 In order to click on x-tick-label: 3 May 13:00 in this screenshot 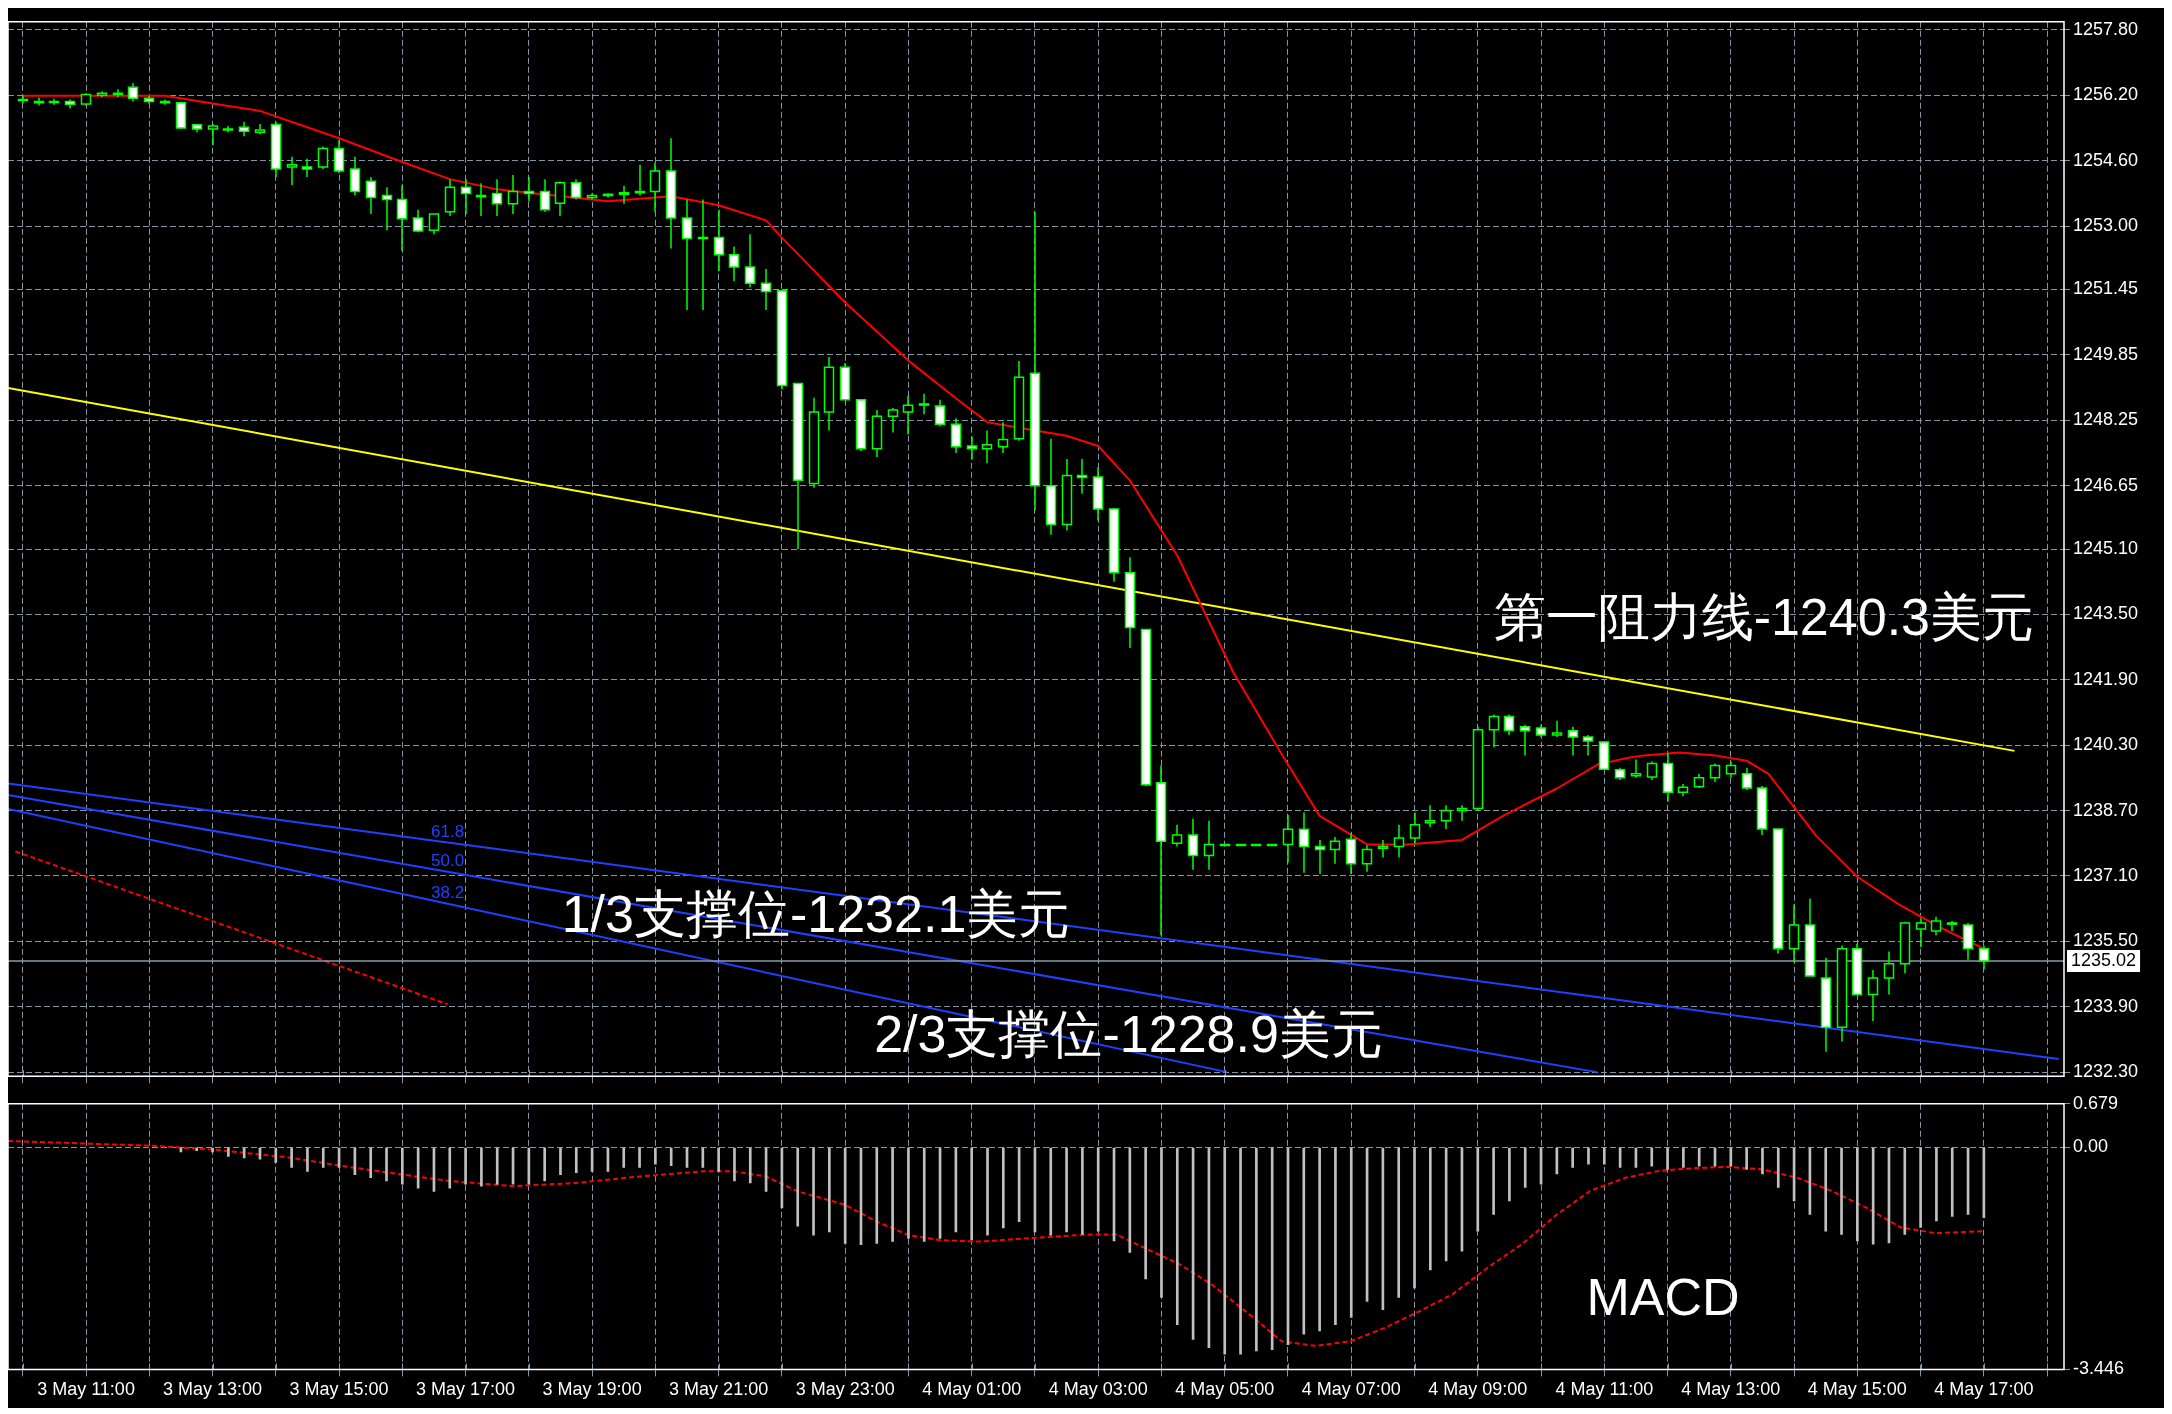, I will do `click(213, 1389)`.